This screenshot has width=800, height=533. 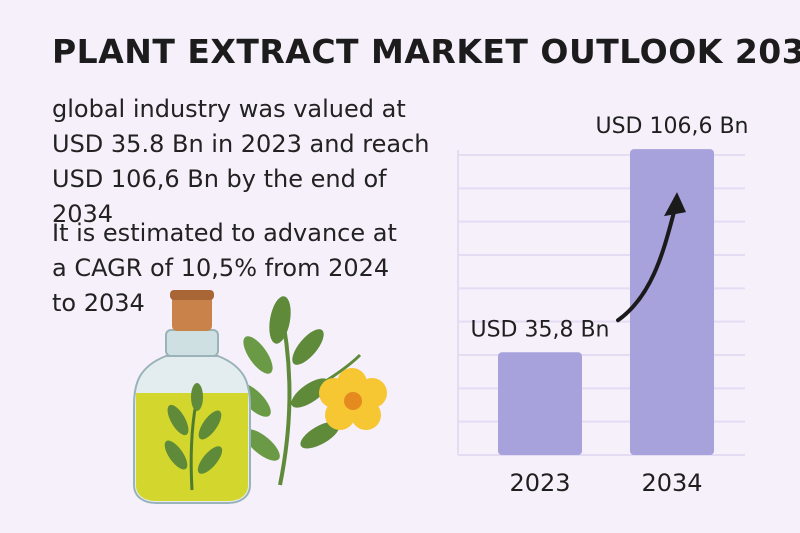 I want to click on plant-extract-illustration, so click(x=260, y=397).